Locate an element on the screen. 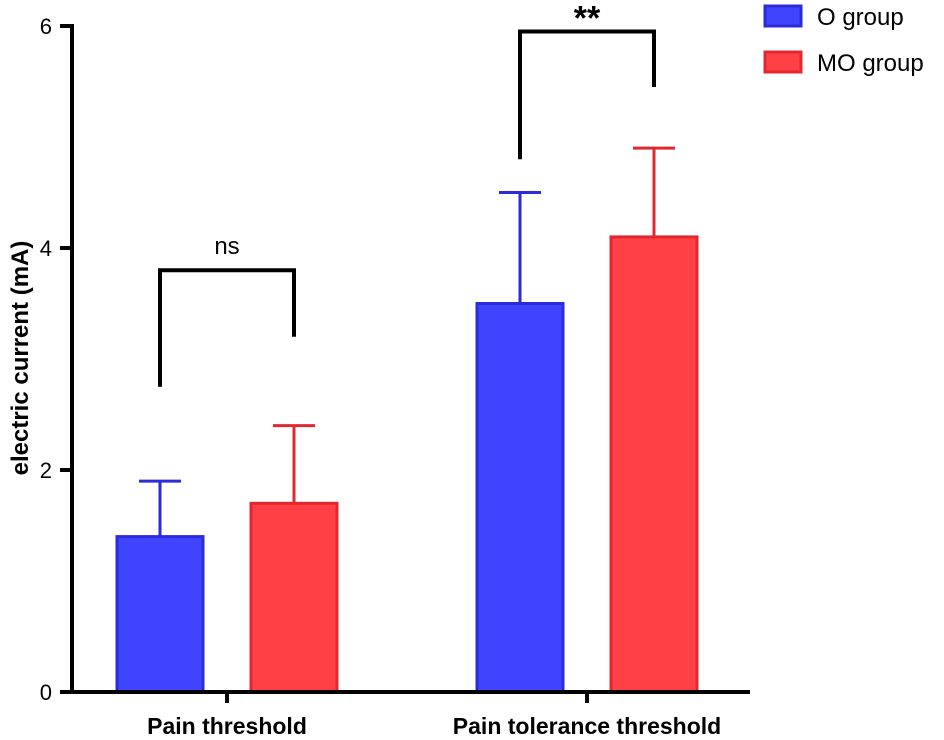 The height and width of the screenshot is (740, 944). y-tick-label: 0 is located at coordinates (46, 692).